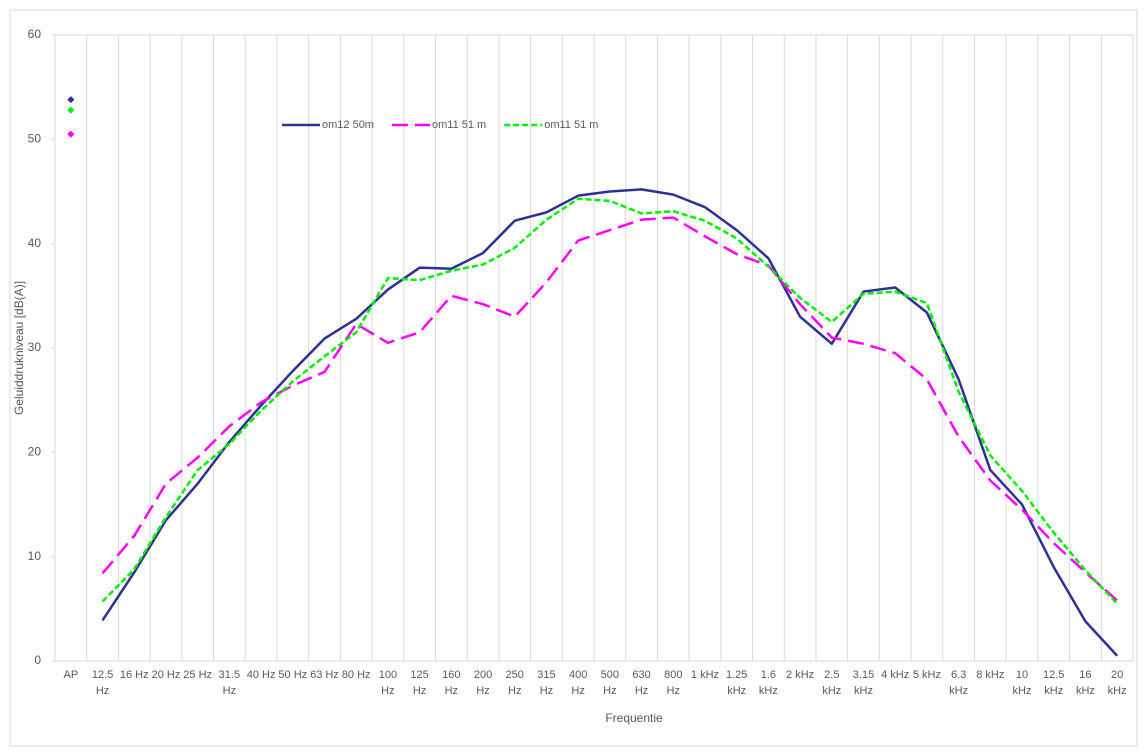 Image resolution: width=1147 pixels, height=756 pixels. Describe the element at coordinates (768, 683) in the screenshot. I see `x-tick-label: 1.6 kHz` at that location.